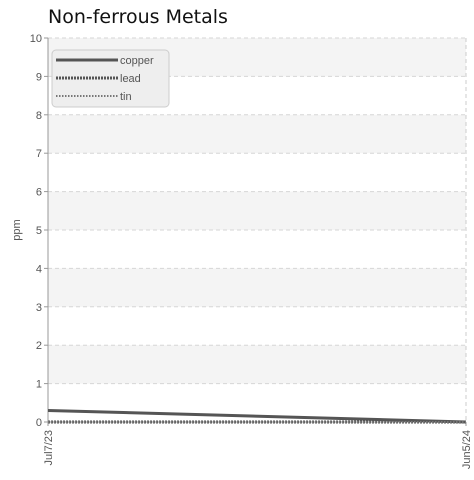 The height and width of the screenshot is (480, 474). I want to click on x-tick-label: Jul7/23, so click(49, 447).